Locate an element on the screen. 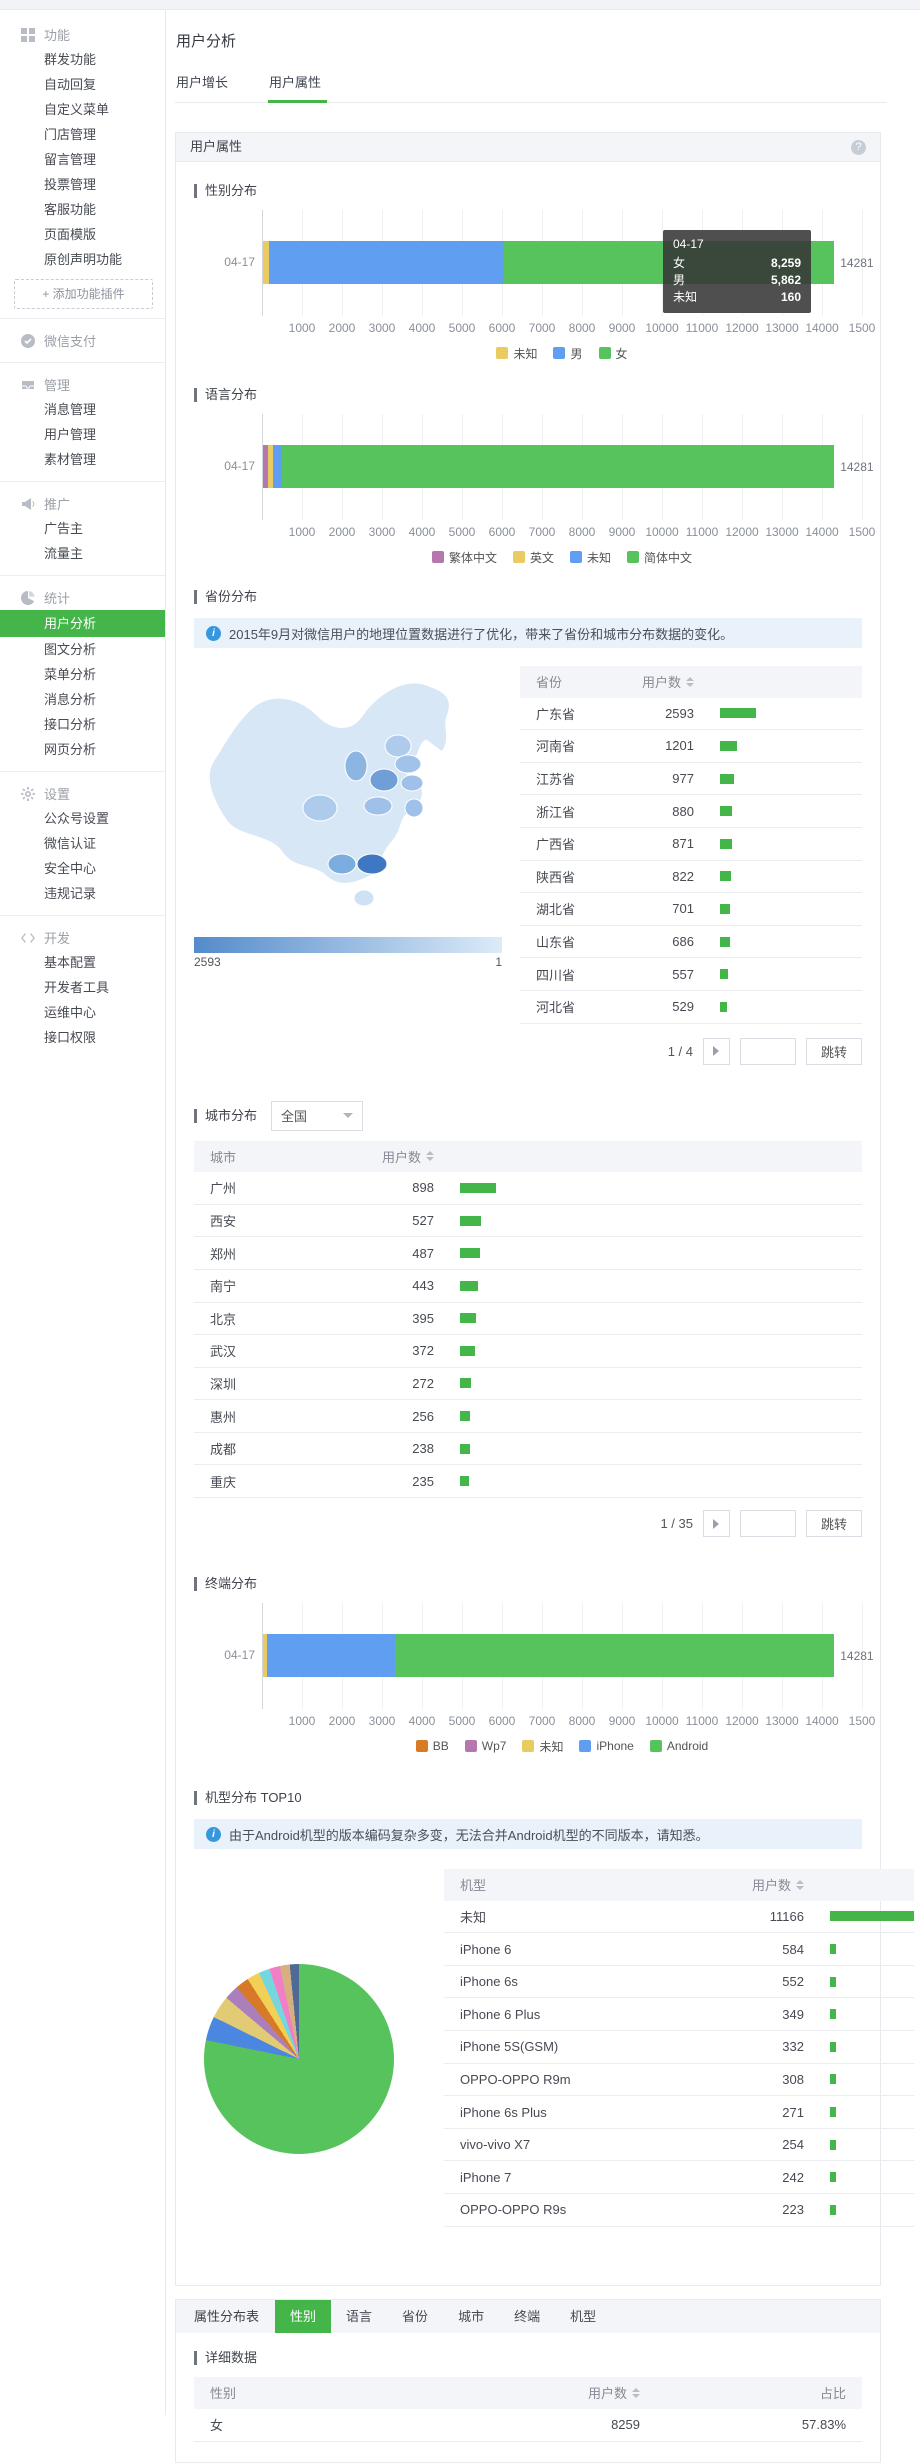 This screenshot has width=920, height=2463. detail-row: 女 8259 57.83% is located at coordinates (528, 2425).